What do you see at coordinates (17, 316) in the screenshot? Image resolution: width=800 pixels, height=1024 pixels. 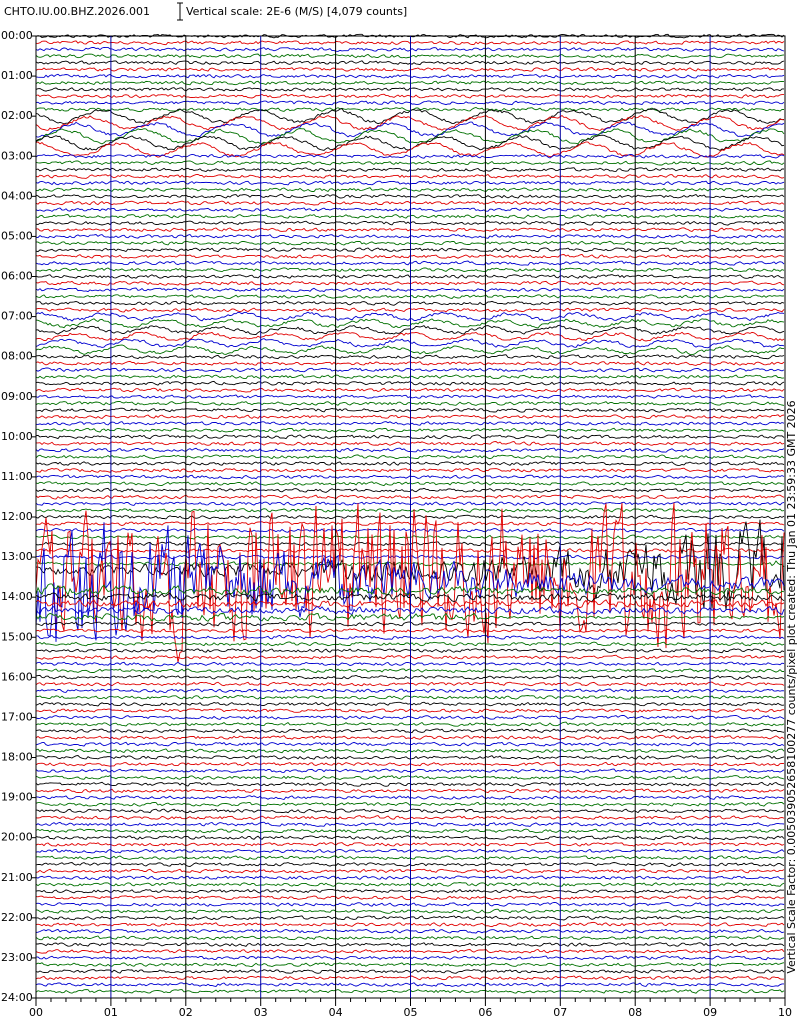 I see `y-tick-label: 07:00` at bounding box center [17, 316].